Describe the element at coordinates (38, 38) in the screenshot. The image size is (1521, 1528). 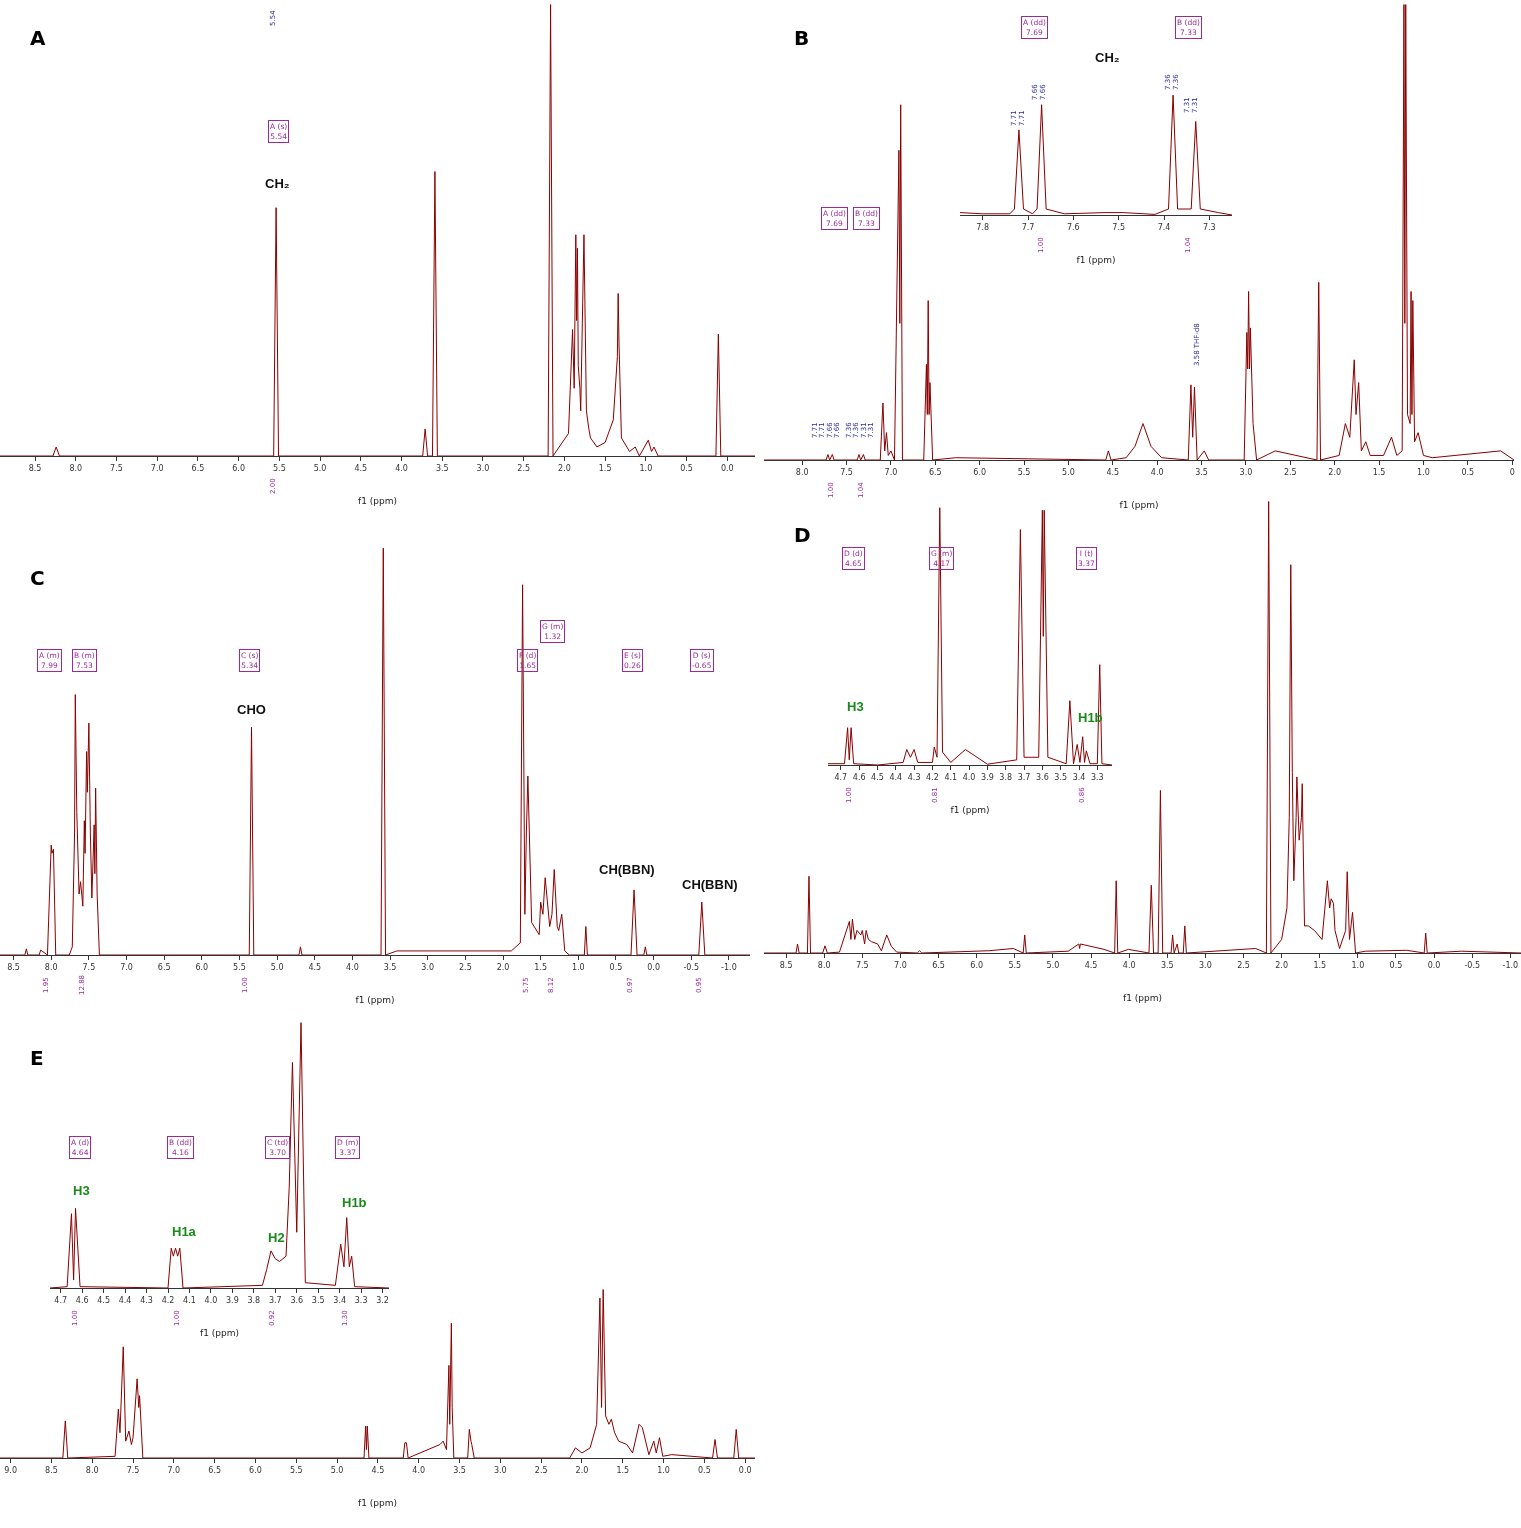
I see `text: A` at that location.